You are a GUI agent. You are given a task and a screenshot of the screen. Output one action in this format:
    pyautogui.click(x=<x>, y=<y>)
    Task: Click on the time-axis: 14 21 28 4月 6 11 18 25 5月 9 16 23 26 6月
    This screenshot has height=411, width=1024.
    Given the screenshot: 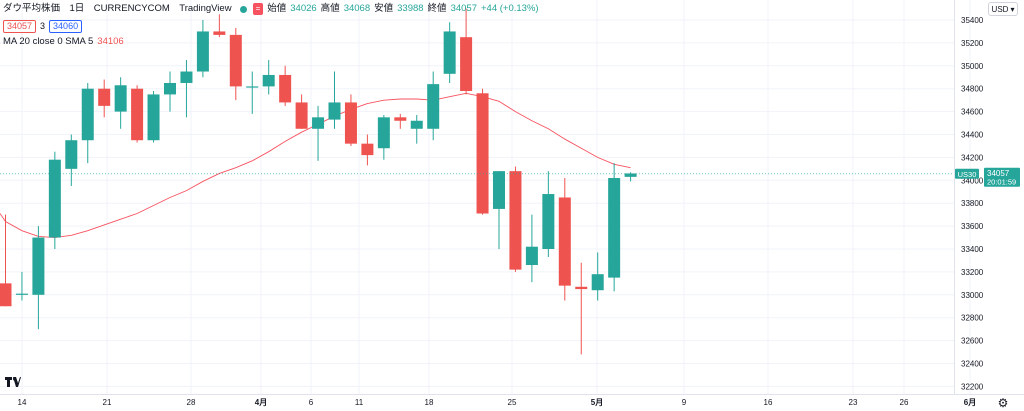 What is the action you would take?
    pyautogui.click(x=497, y=402)
    